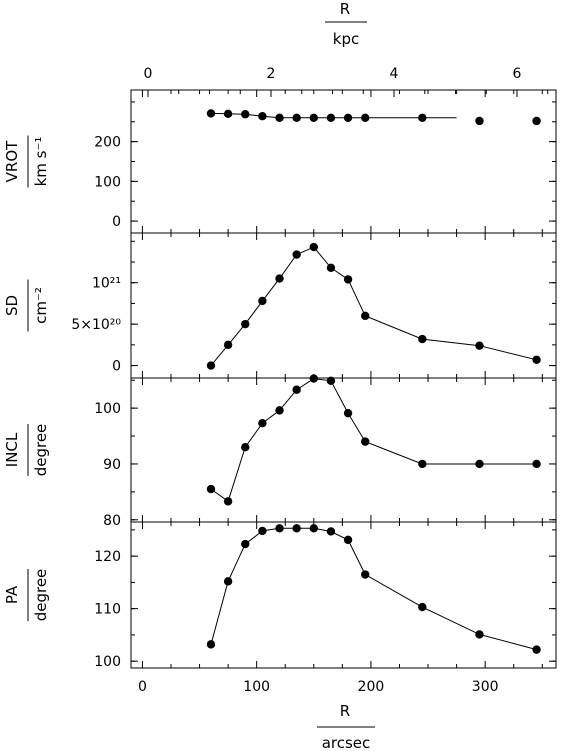 The width and height of the screenshot is (561, 751). I want to click on y-axis-unit: km s⁻¹, so click(41, 162).